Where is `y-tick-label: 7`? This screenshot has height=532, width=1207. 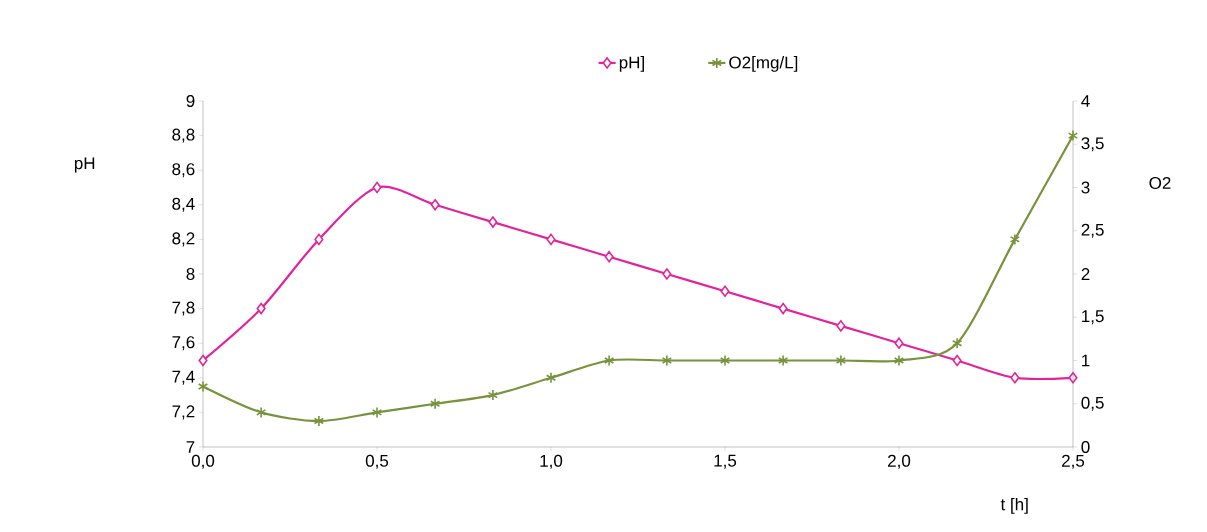 y-tick-label: 7 is located at coordinates (190, 447).